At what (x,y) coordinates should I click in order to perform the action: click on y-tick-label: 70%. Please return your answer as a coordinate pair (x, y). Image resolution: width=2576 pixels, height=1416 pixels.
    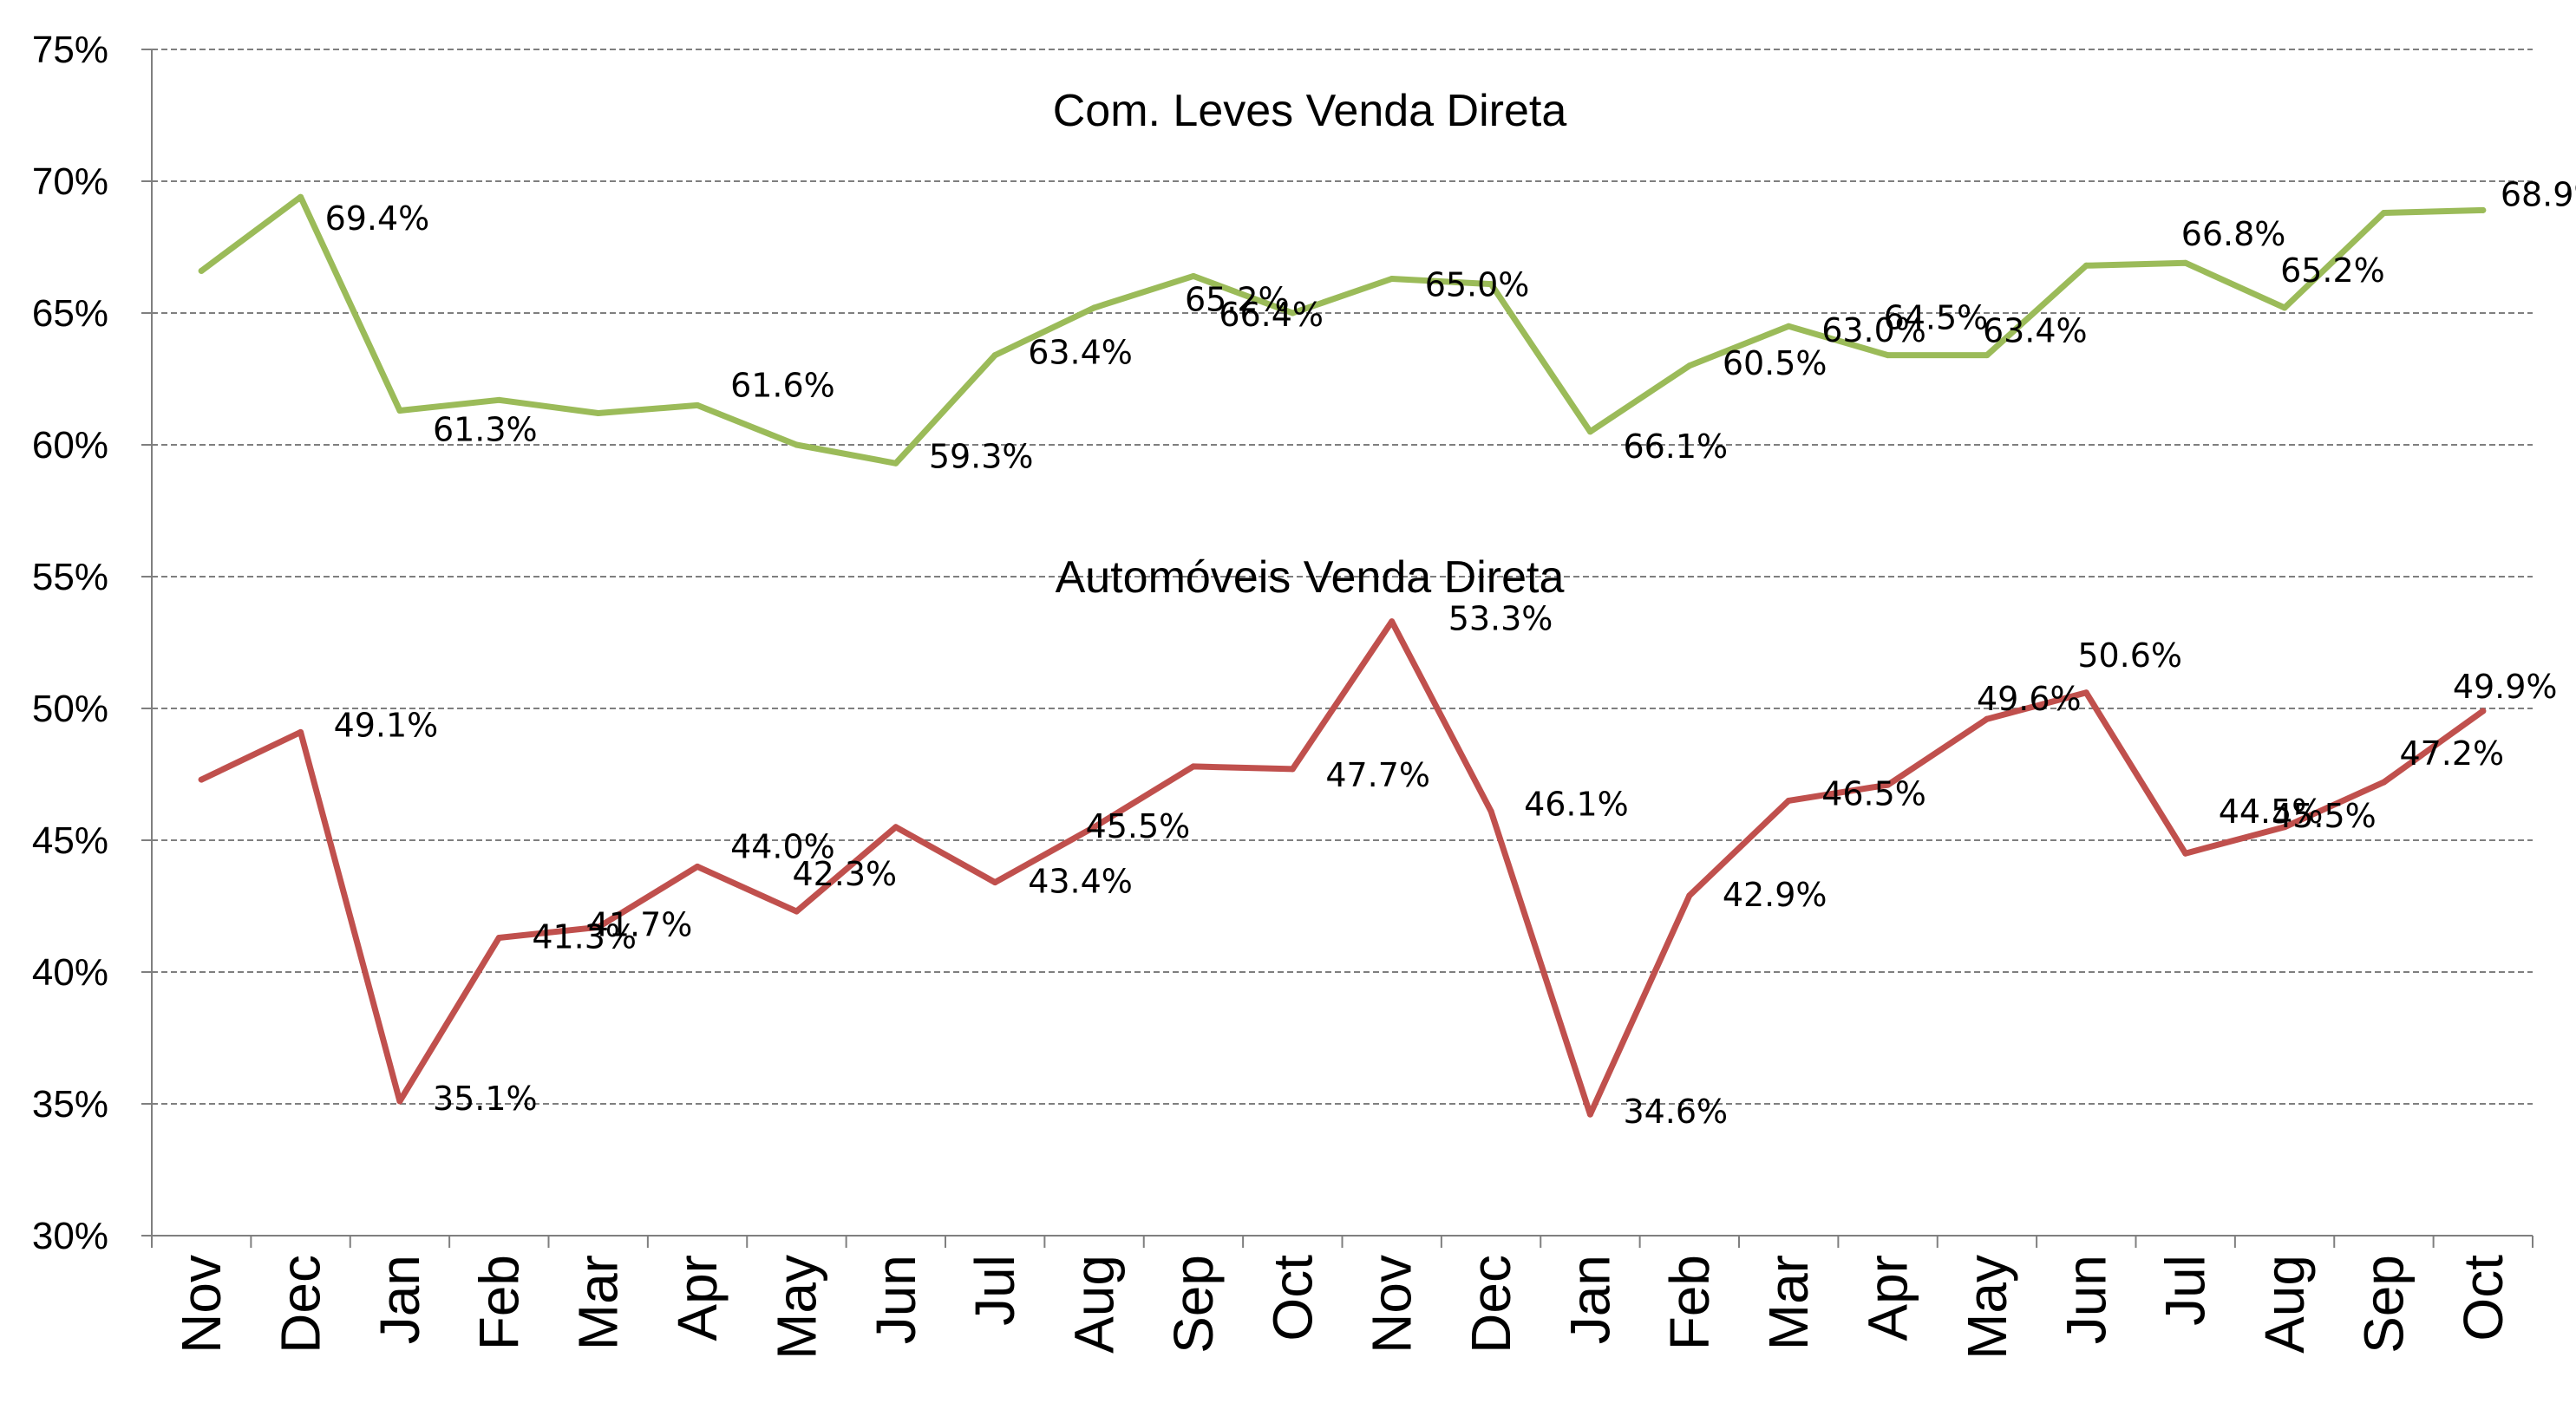
    Looking at the image, I should click on (70, 182).